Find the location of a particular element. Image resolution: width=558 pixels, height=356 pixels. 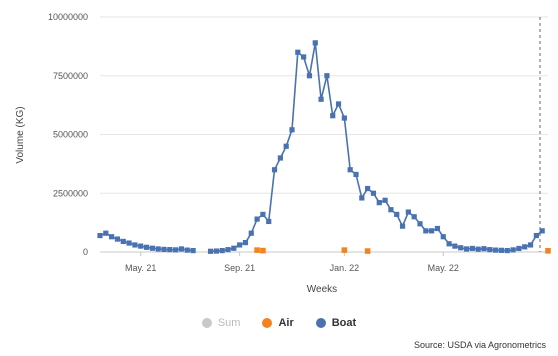

legend-label-boat: Boat is located at coordinates (344, 323).